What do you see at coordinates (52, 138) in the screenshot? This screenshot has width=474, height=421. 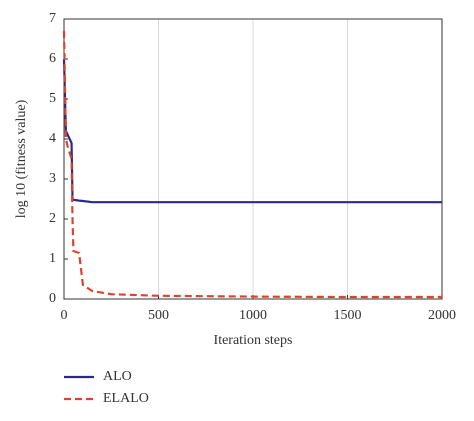 I see `y-tick-label: 4` at bounding box center [52, 138].